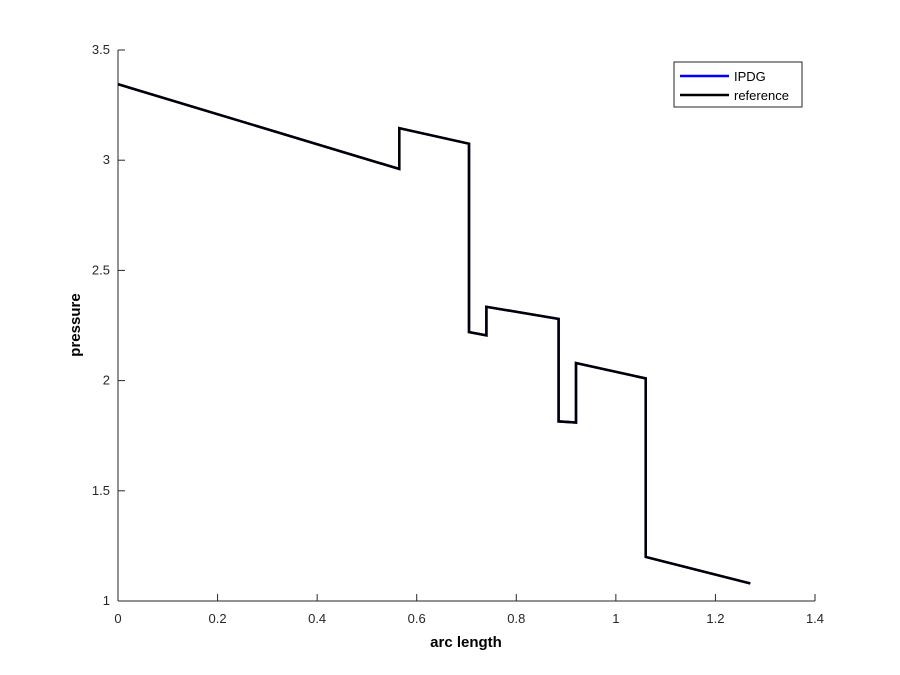  What do you see at coordinates (106, 380) in the screenshot?
I see `y-tick-label: 2` at bounding box center [106, 380].